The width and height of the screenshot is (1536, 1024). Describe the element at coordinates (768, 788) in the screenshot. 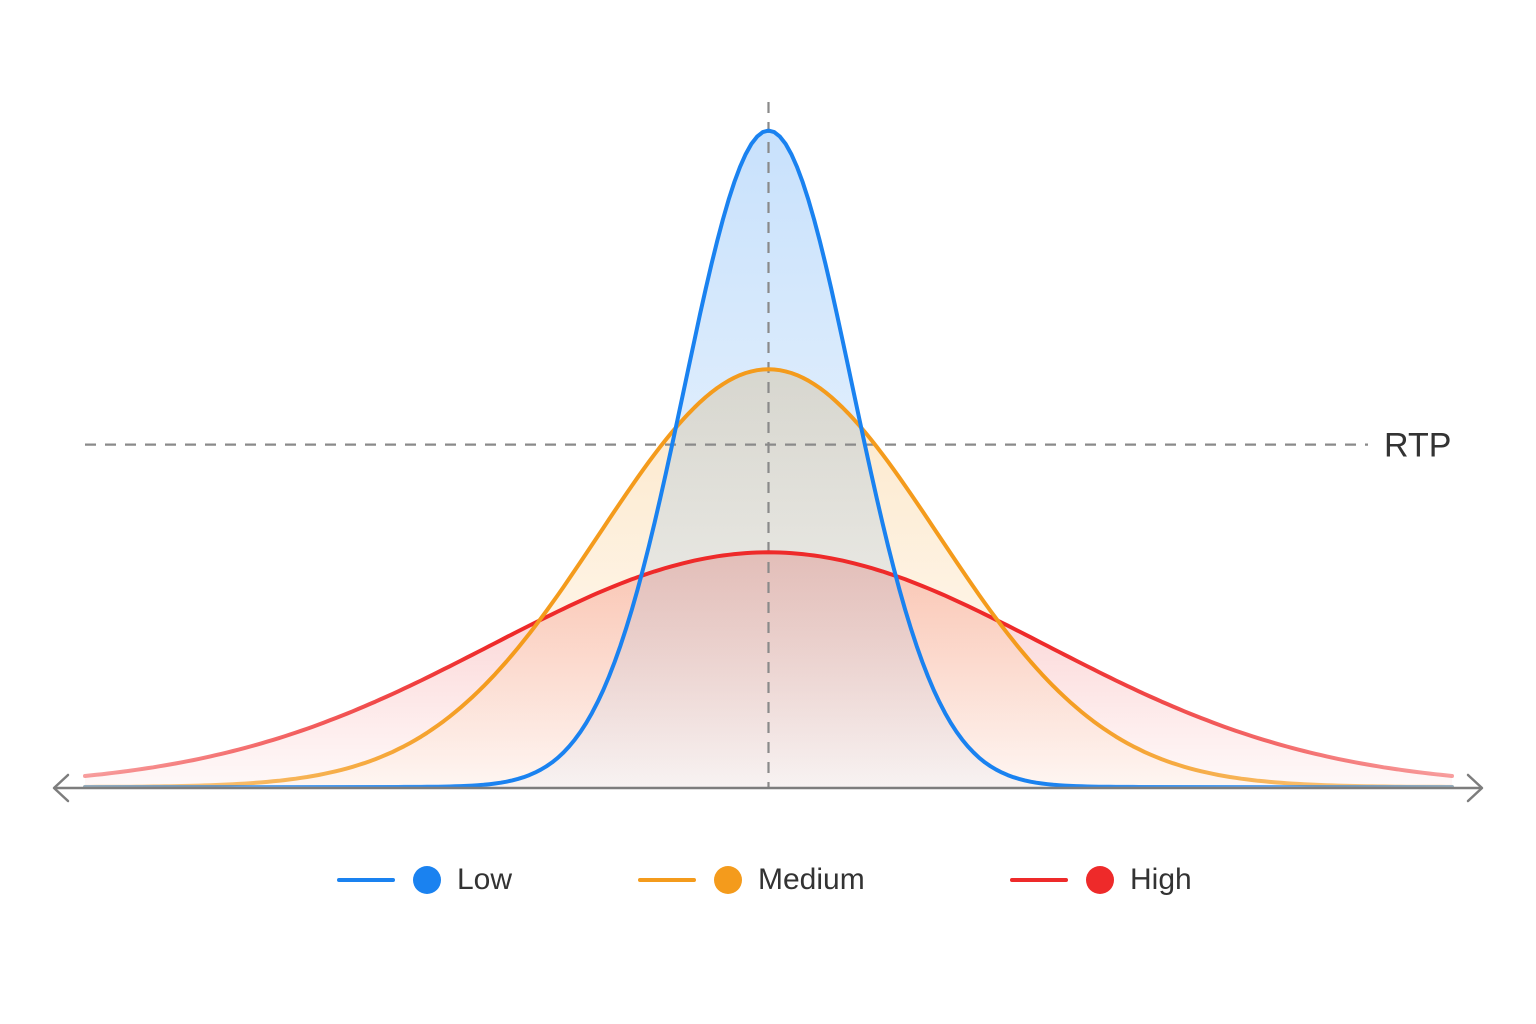

I see `x-axis` at that location.